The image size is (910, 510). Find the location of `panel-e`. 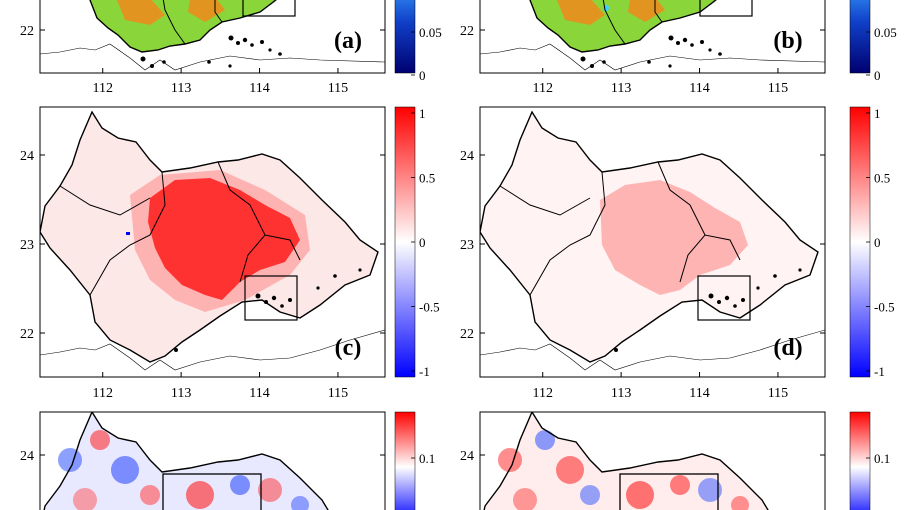

panel-e is located at coordinates (227, 460).